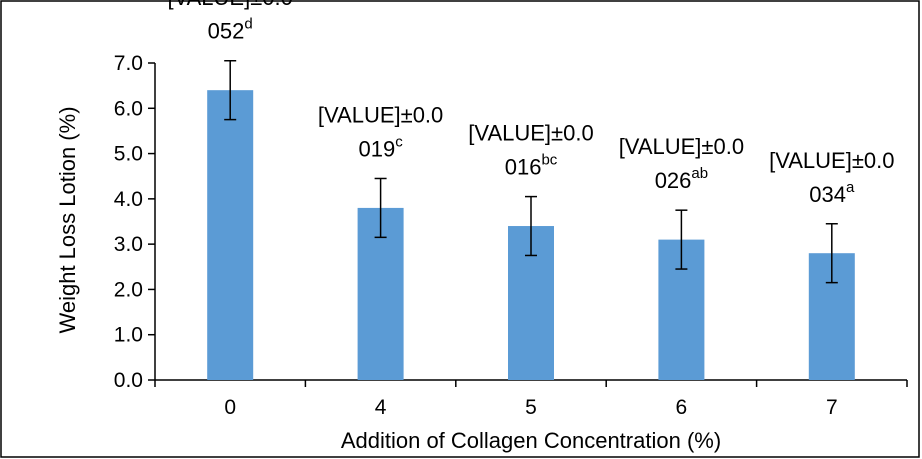 The image size is (922, 459). I want to click on data-label-line2: 052d, so click(230, 30).